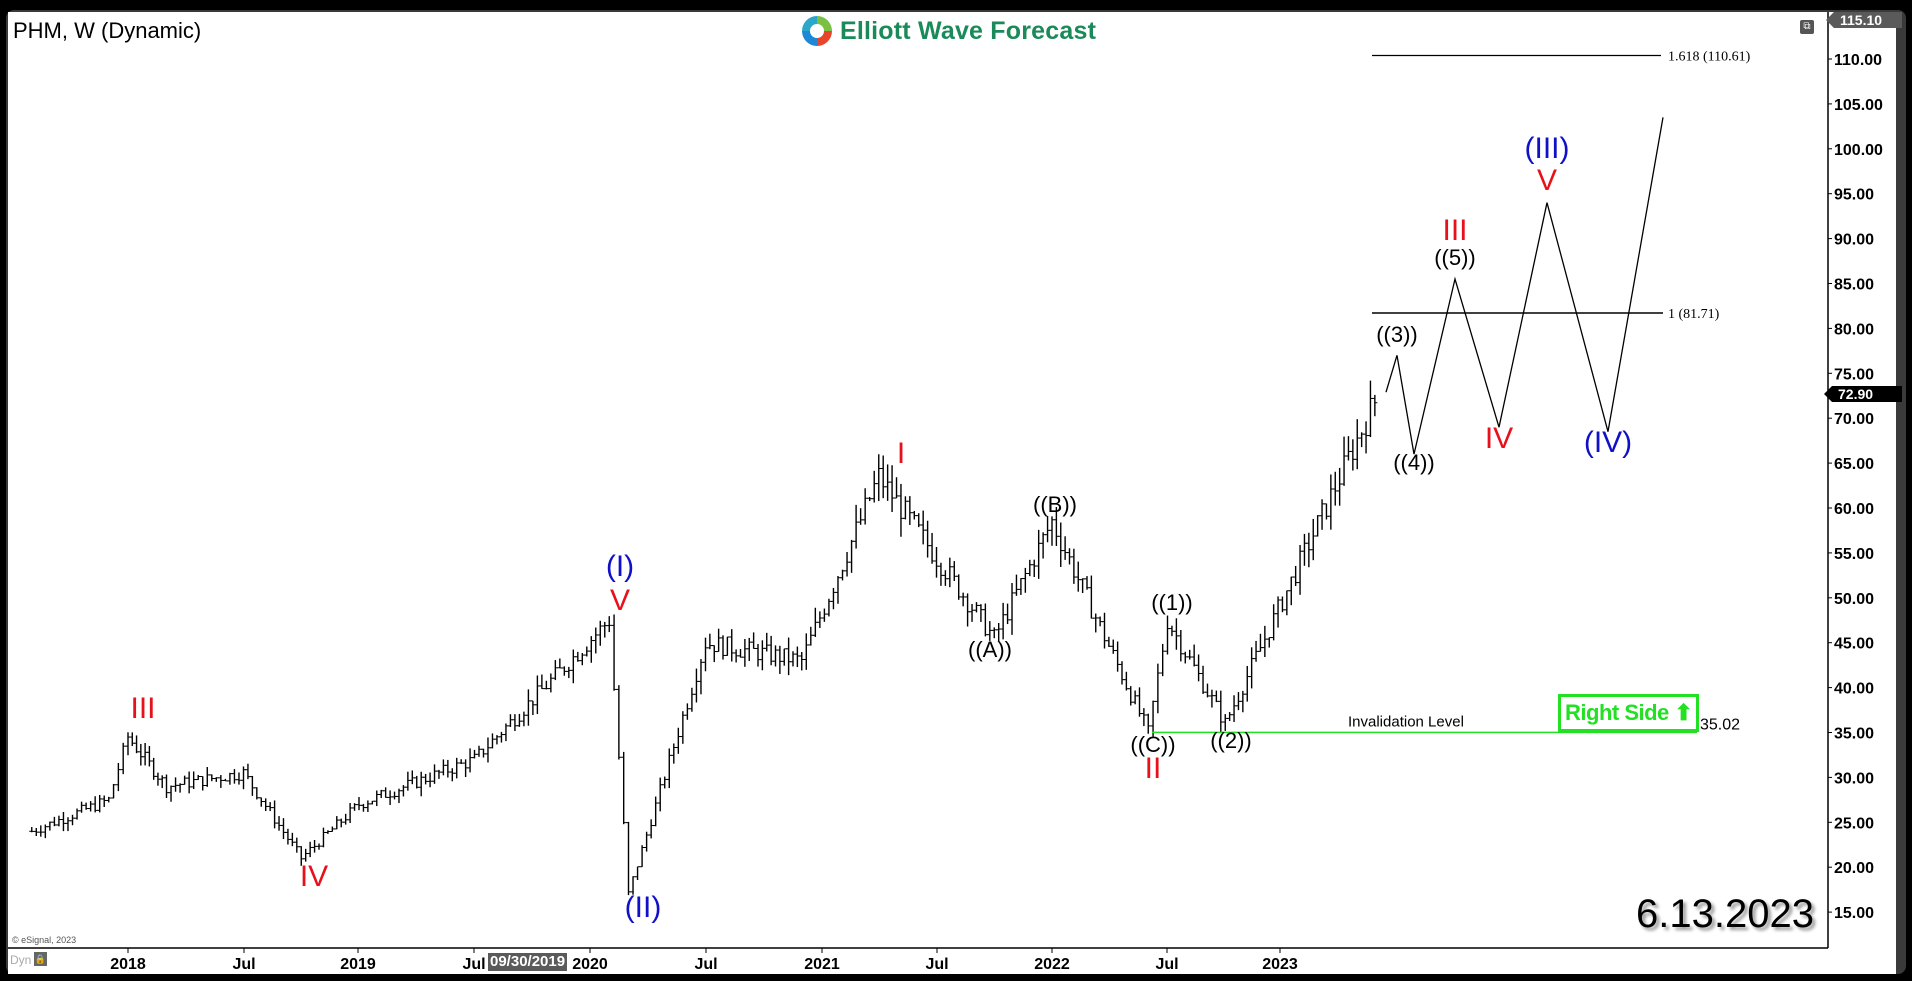  What do you see at coordinates (1854, 689) in the screenshot?
I see `y-tick-label: 40.00` at bounding box center [1854, 689].